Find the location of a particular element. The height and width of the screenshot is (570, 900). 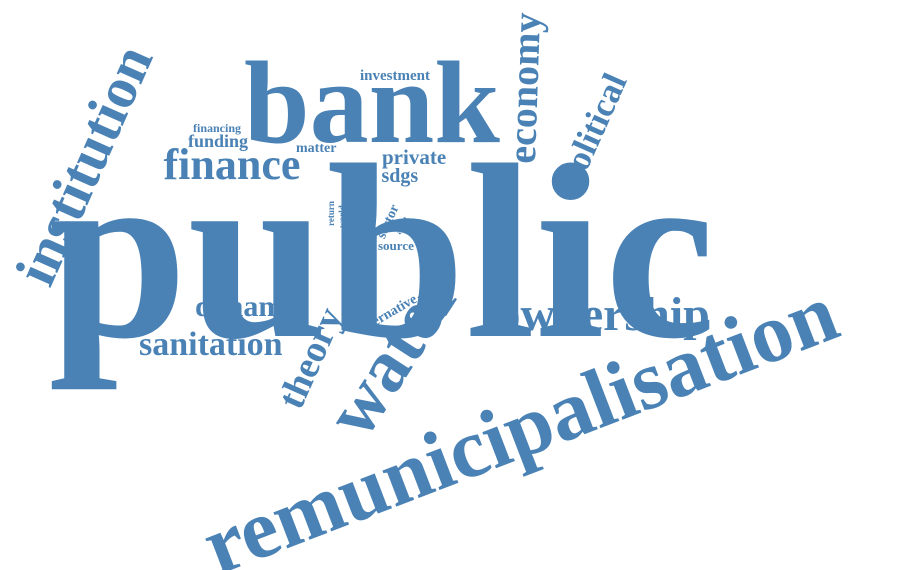

word-private: private is located at coordinates (414, 156).